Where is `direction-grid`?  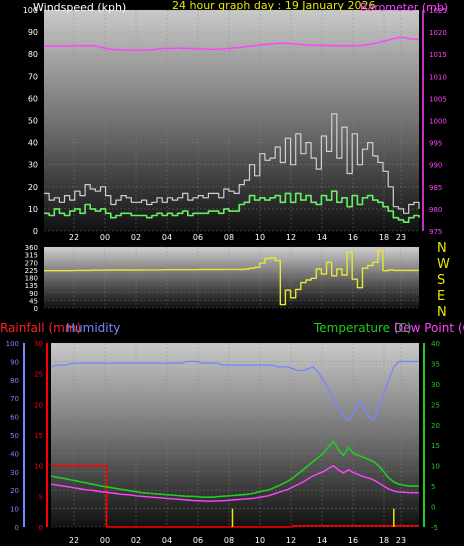
direction-grid is located at coordinates (231, 277).